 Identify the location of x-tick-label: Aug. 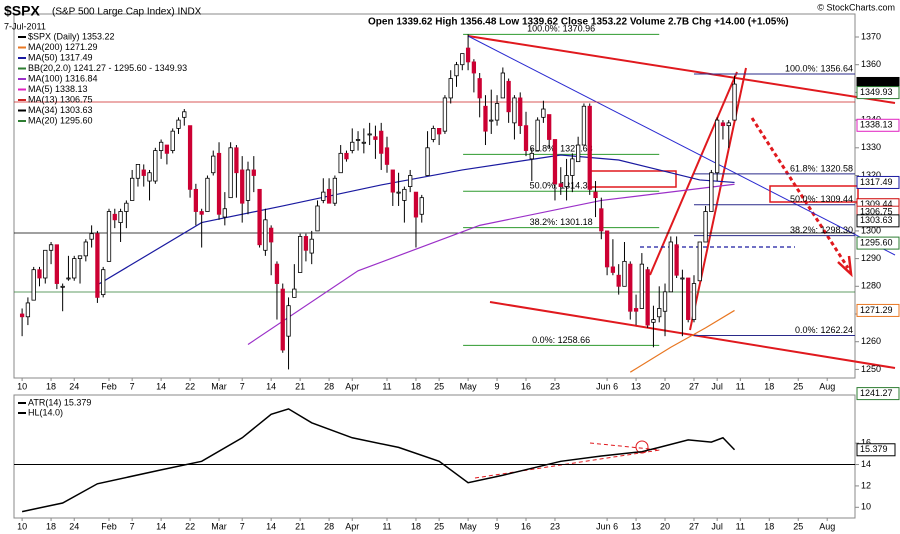
(827, 526).